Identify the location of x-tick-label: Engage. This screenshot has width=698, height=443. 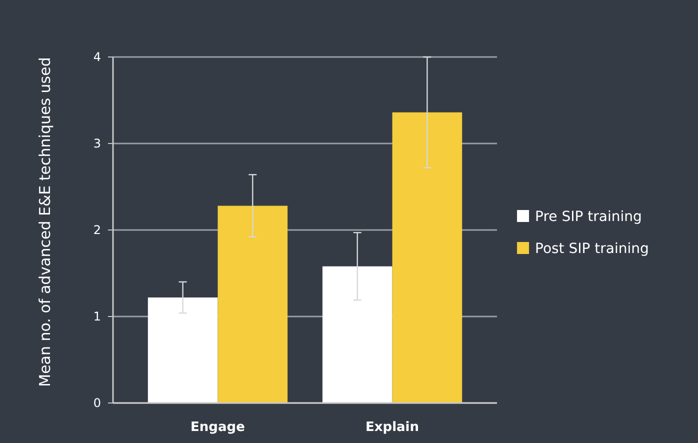
(218, 427).